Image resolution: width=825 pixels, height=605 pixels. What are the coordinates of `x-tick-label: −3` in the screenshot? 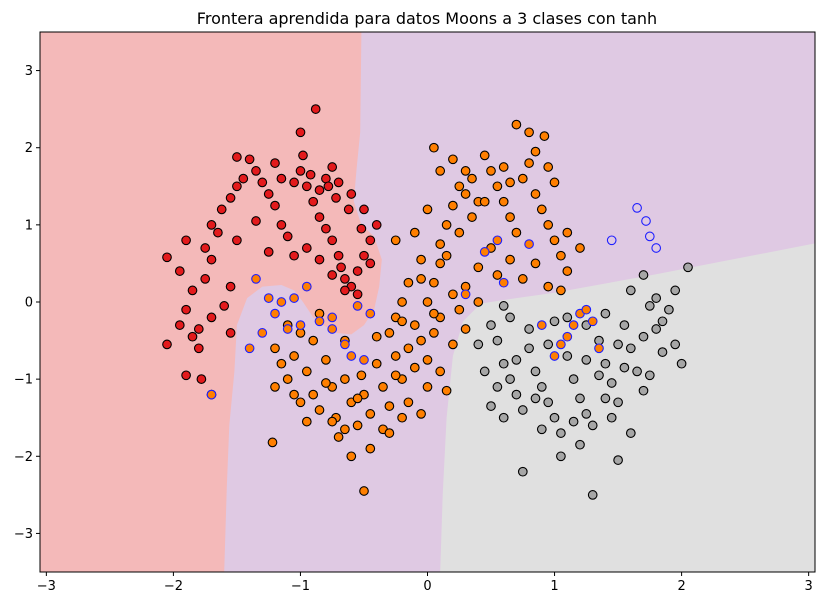 It's located at (46, 586).